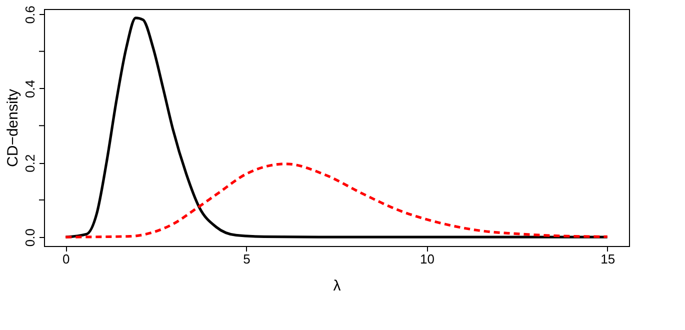 The image size is (685, 330). I want to click on y-axis-title: CD−density, so click(13, 127).